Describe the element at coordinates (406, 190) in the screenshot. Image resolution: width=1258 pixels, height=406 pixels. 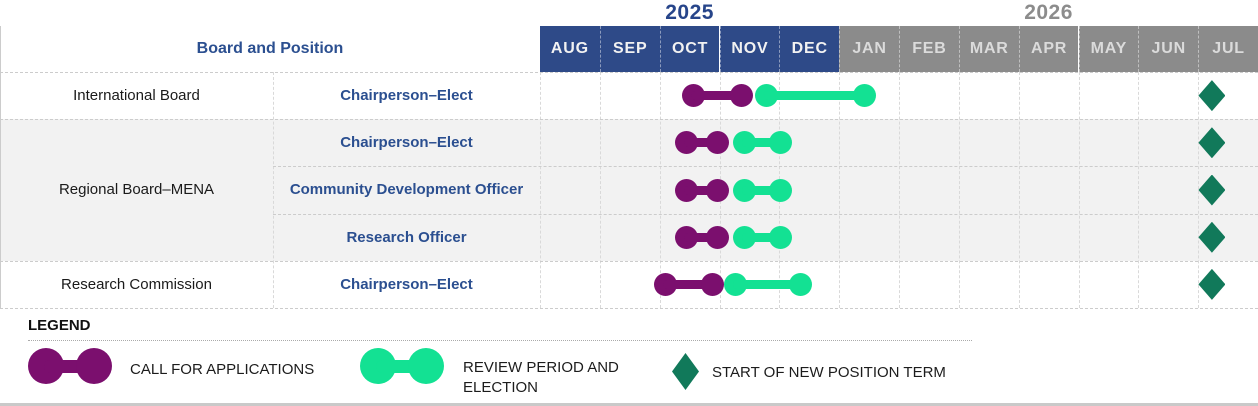
I see `position-cell: Community Development Officer` at that location.